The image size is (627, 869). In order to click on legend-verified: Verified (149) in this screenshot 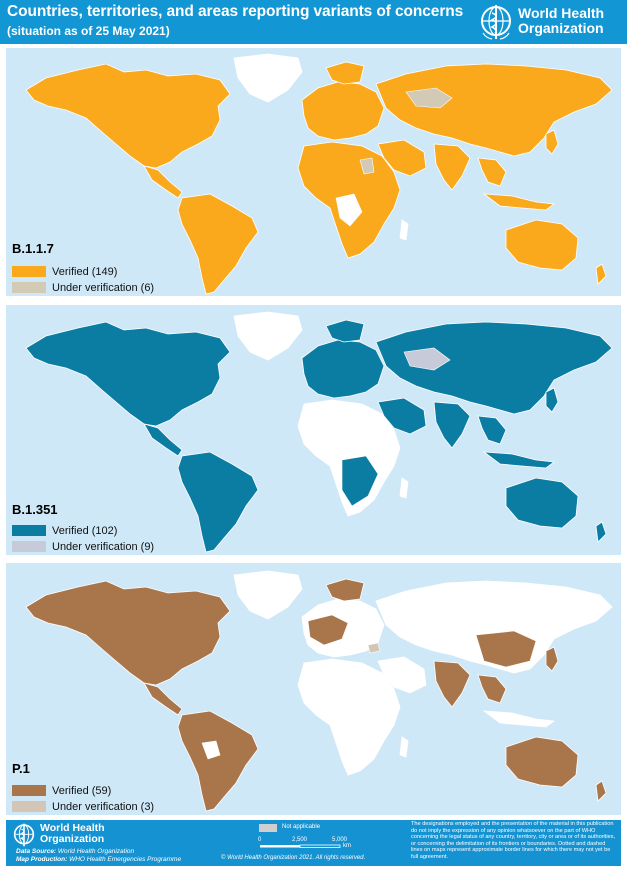, I will do `click(64, 271)`.